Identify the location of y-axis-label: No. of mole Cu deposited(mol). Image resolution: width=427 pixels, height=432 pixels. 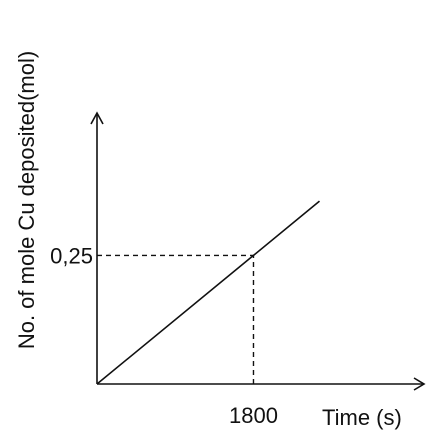
(26, 200).